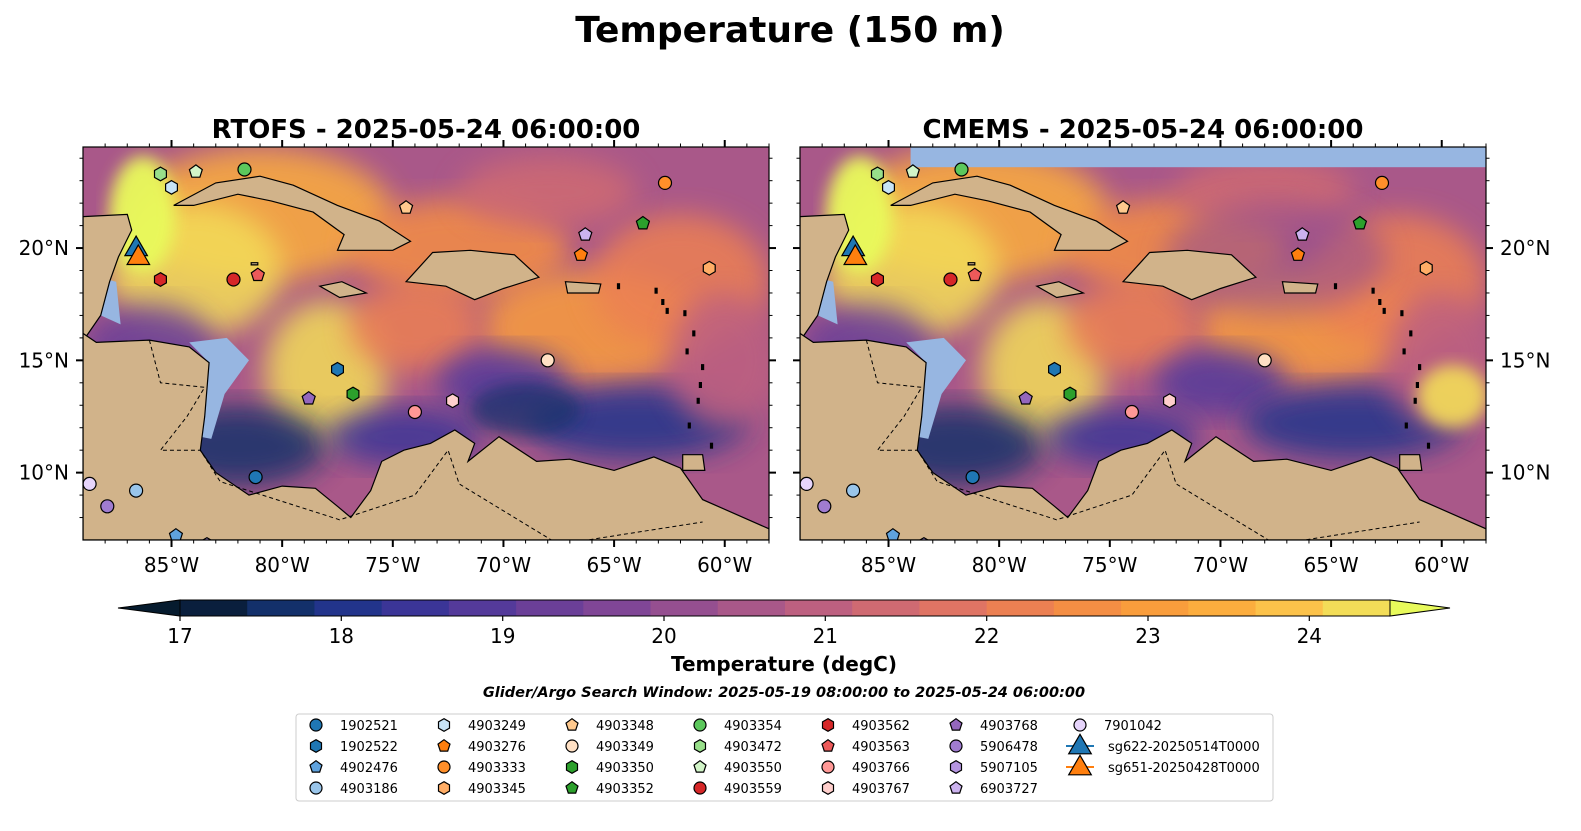 The image size is (1581, 831). Describe the element at coordinates (1080, 744) in the screenshot. I see `legend-marker-glider` at that location.